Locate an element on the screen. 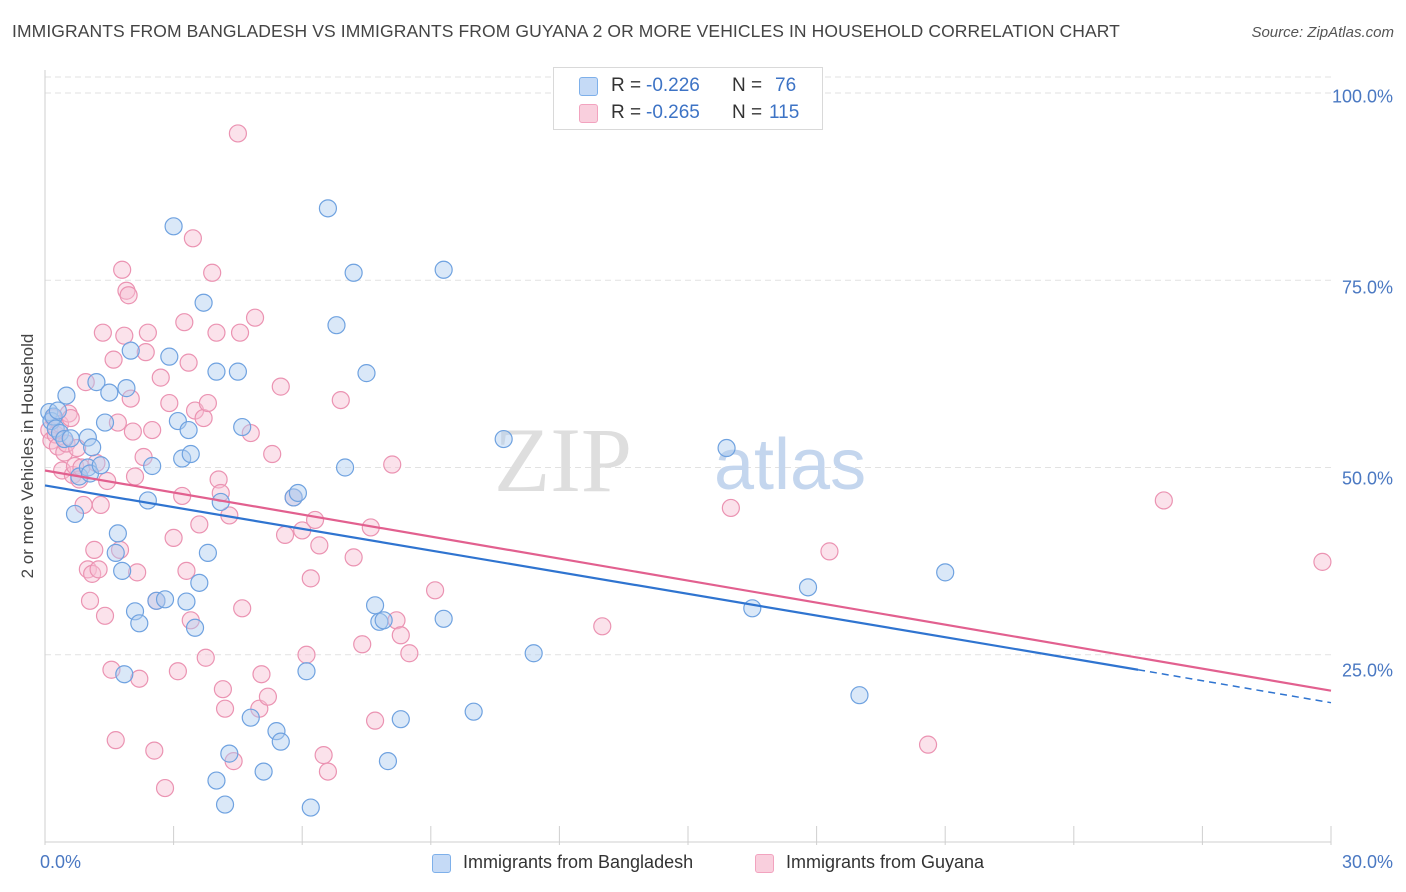  watermark-zip: ZIP is located at coordinates (563, 460).